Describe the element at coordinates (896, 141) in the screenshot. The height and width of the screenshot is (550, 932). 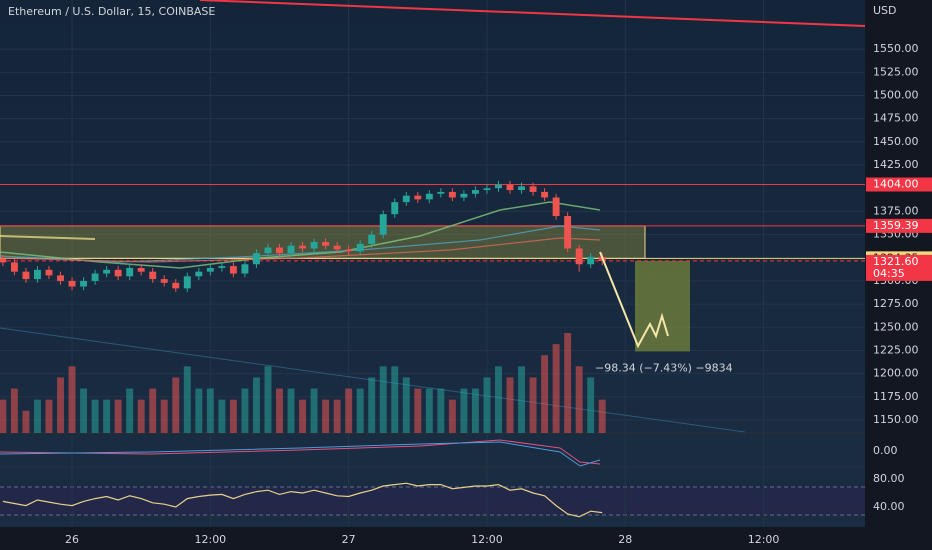
I see `y-tick-label: 1450.00` at that location.